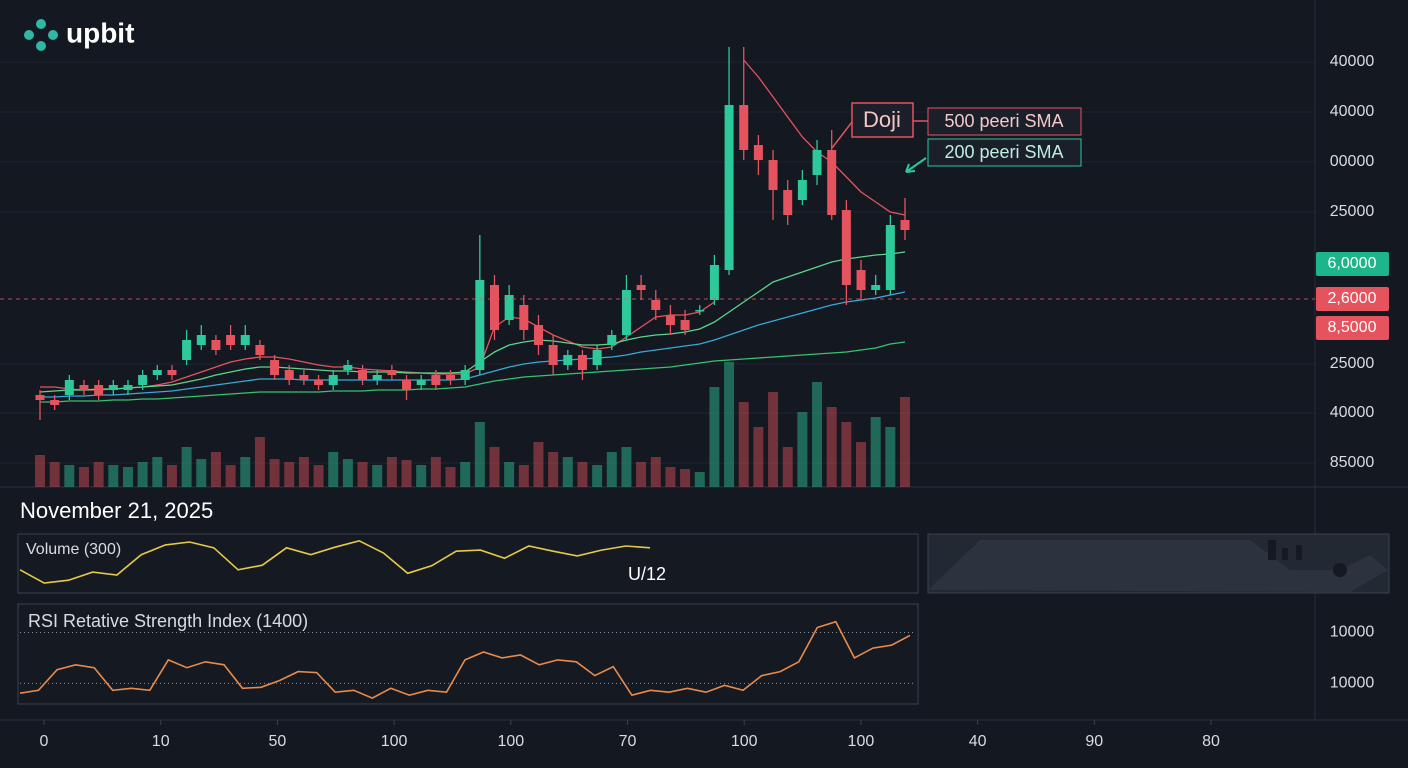 This screenshot has width=1408, height=768. What do you see at coordinates (647, 574) in the screenshot?
I see `volume-note: U/12` at bounding box center [647, 574].